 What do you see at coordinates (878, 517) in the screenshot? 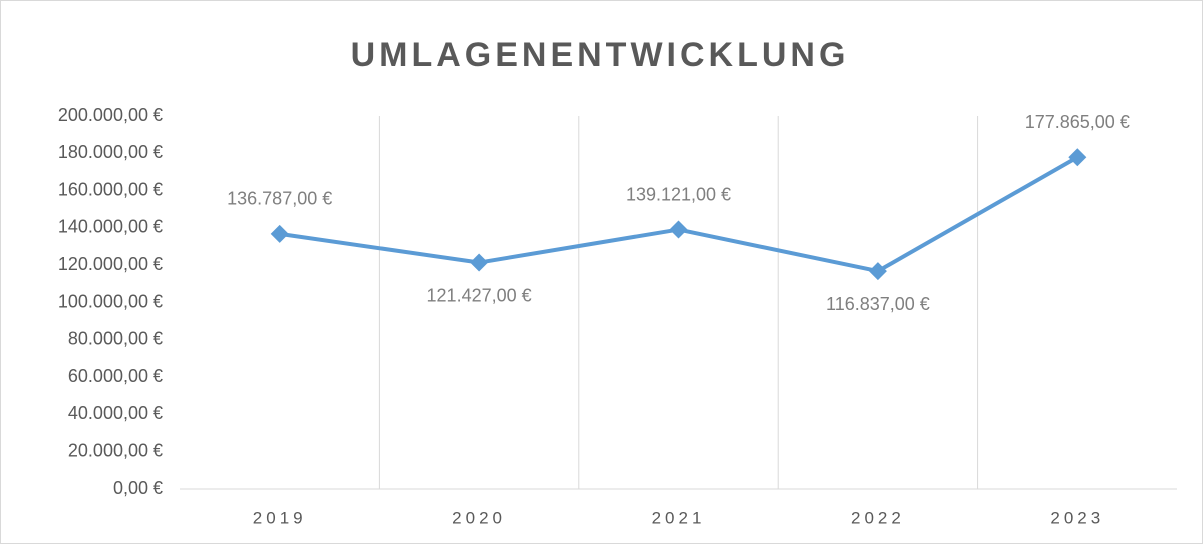
I see `x-tick-label: 2022` at bounding box center [878, 517].